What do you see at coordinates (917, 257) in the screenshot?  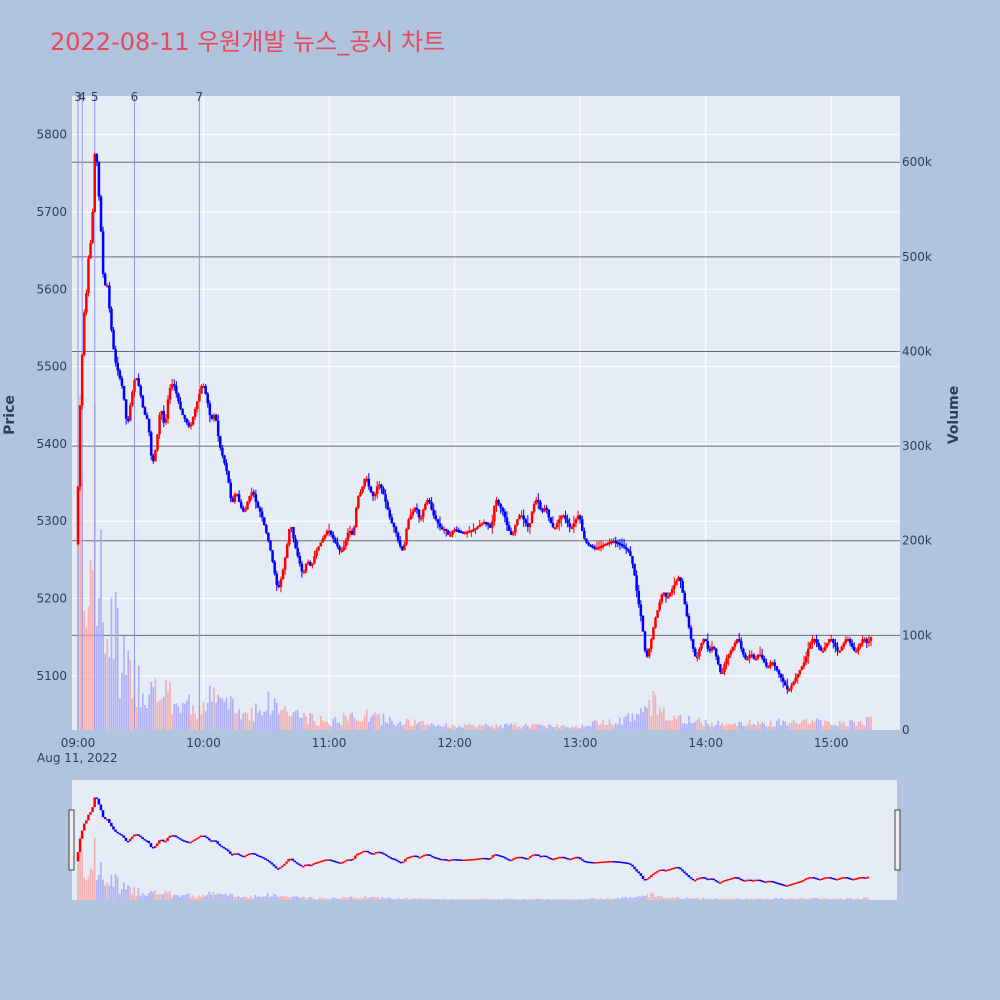 I see `volume-tick-label: 500k` at bounding box center [917, 257].